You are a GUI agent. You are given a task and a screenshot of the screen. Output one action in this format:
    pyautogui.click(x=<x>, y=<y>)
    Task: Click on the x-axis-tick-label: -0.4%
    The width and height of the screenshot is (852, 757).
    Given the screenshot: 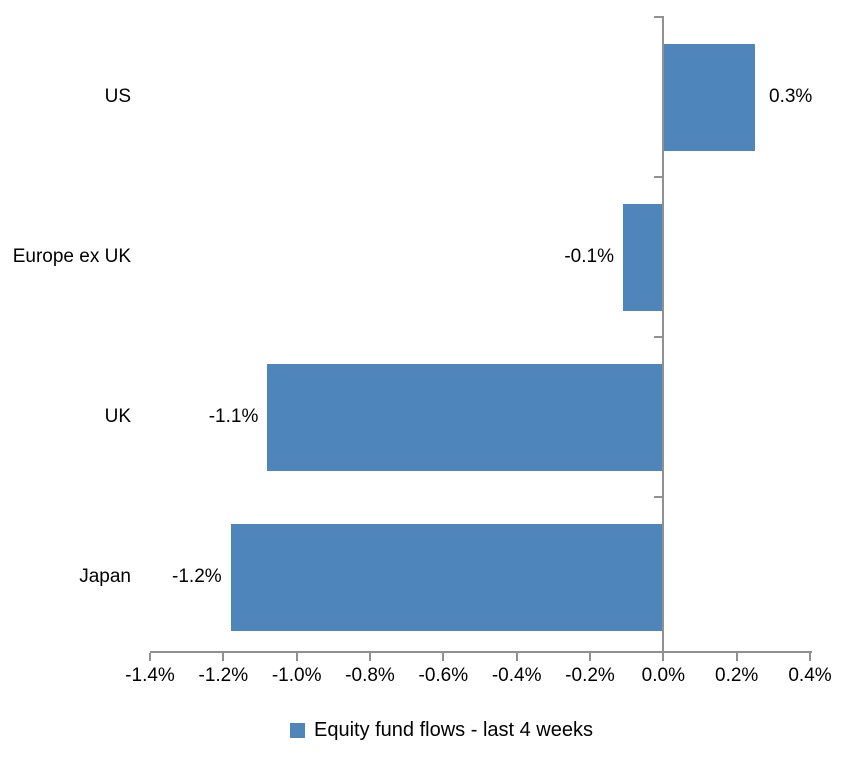 What is the action you would take?
    pyautogui.click(x=516, y=675)
    